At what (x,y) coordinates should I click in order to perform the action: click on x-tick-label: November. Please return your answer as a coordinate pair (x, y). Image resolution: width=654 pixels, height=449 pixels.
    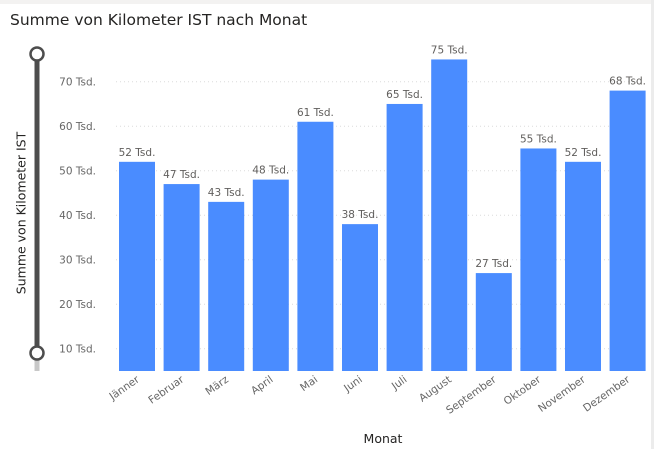
    Looking at the image, I should click on (562, 394).